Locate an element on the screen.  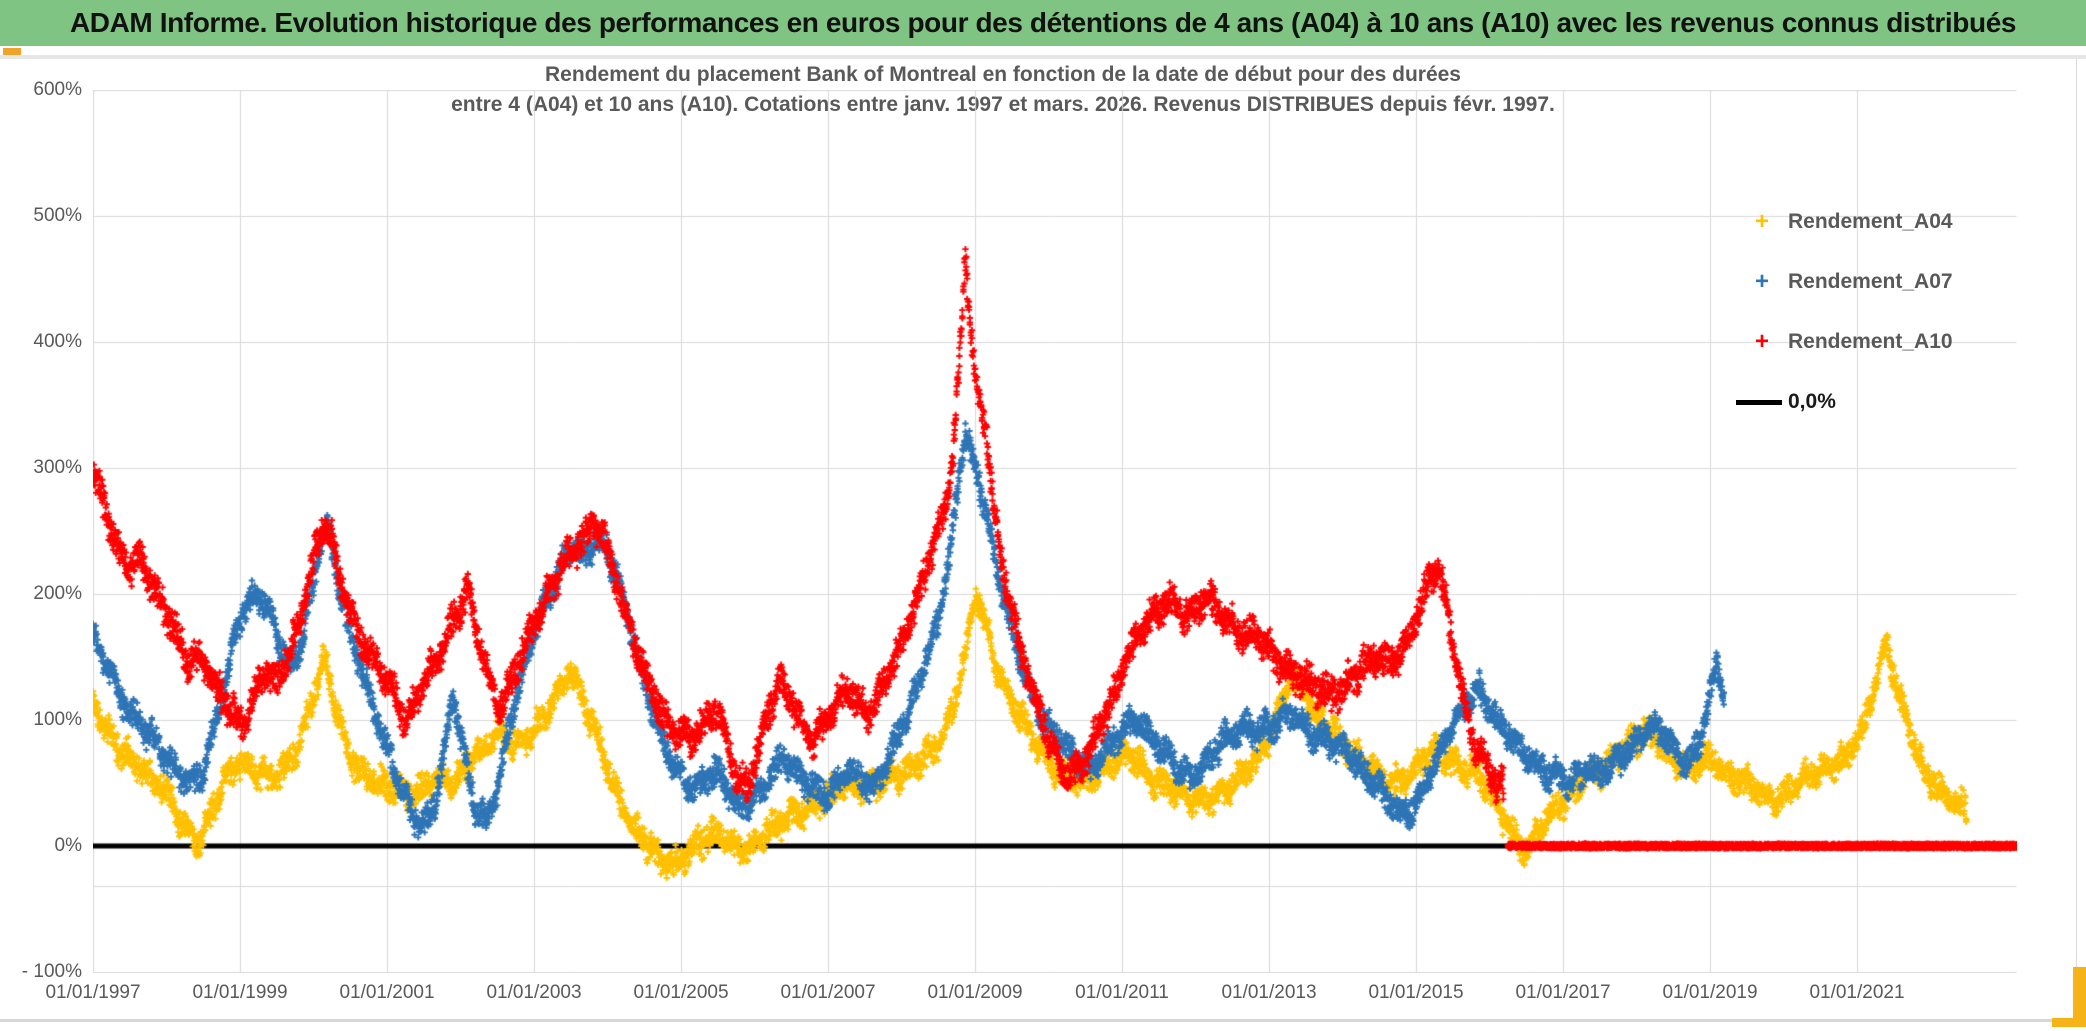
legend-label: Rendement_A04 is located at coordinates (1870, 221).